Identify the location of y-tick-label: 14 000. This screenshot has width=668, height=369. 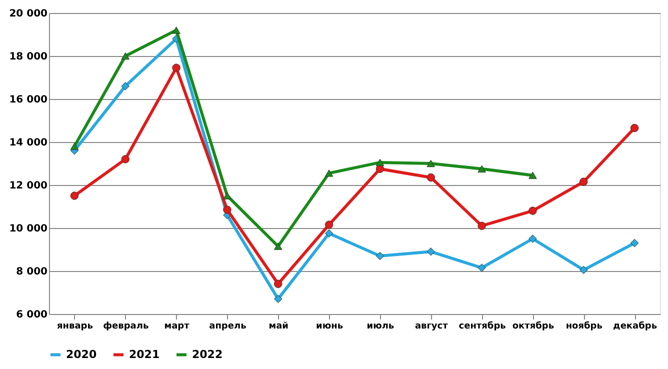
(28, 143).